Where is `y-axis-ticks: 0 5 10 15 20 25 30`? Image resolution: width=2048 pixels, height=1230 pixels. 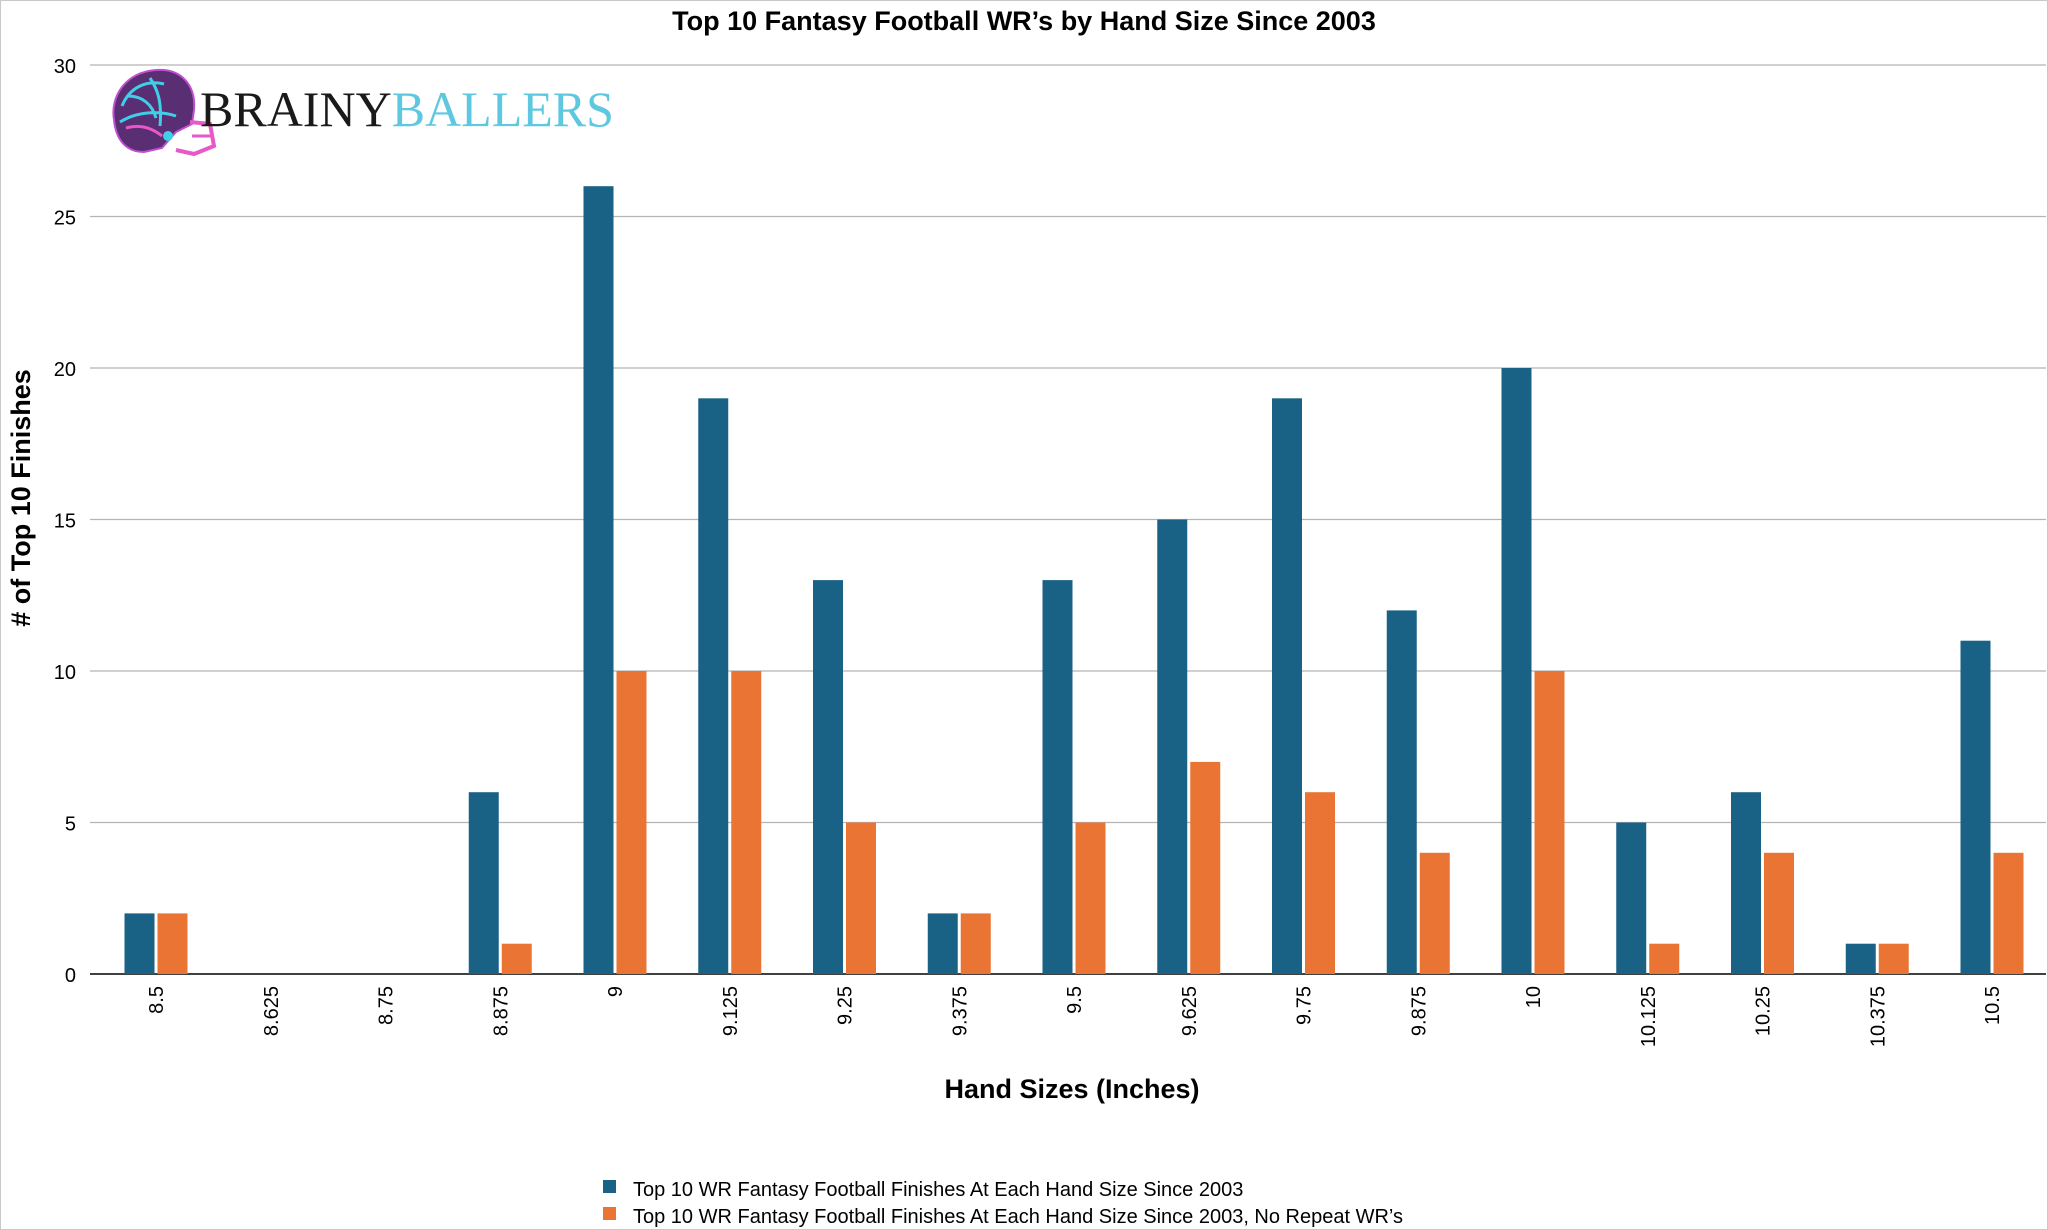
y-axis-ticks: 0 5 10 15 20 25 30 is located at coordinates (65, 521).